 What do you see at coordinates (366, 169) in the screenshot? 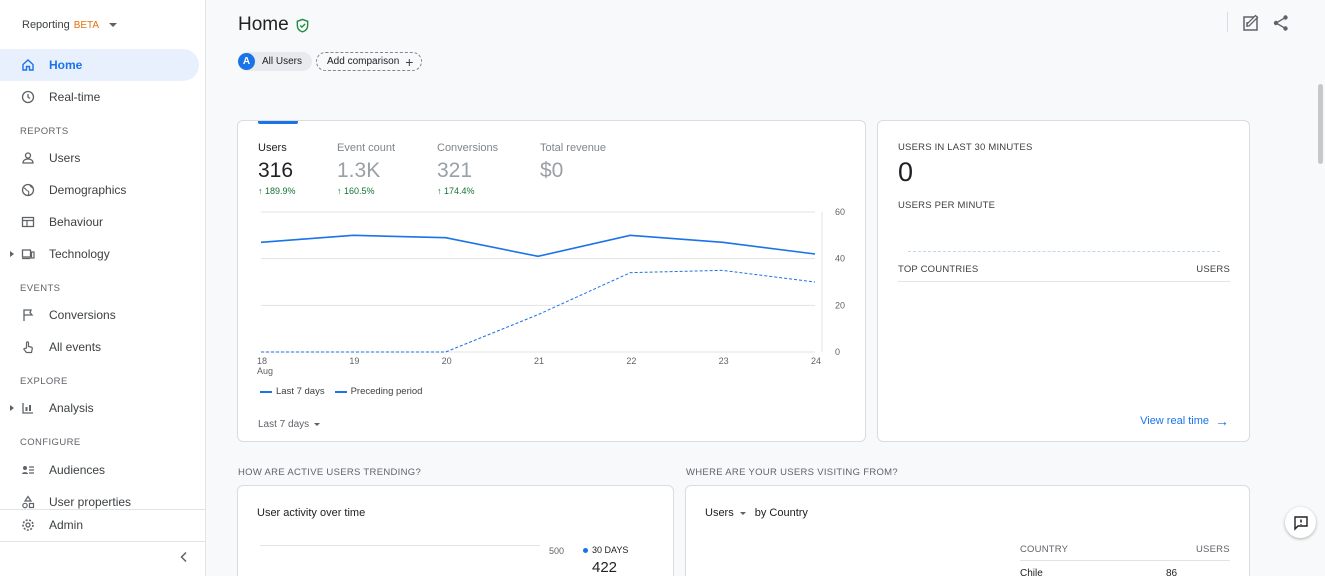
I see `metric-tab-event-count: Event count 1.3K ↑ 160.5%` at bounding box center [366, 169].